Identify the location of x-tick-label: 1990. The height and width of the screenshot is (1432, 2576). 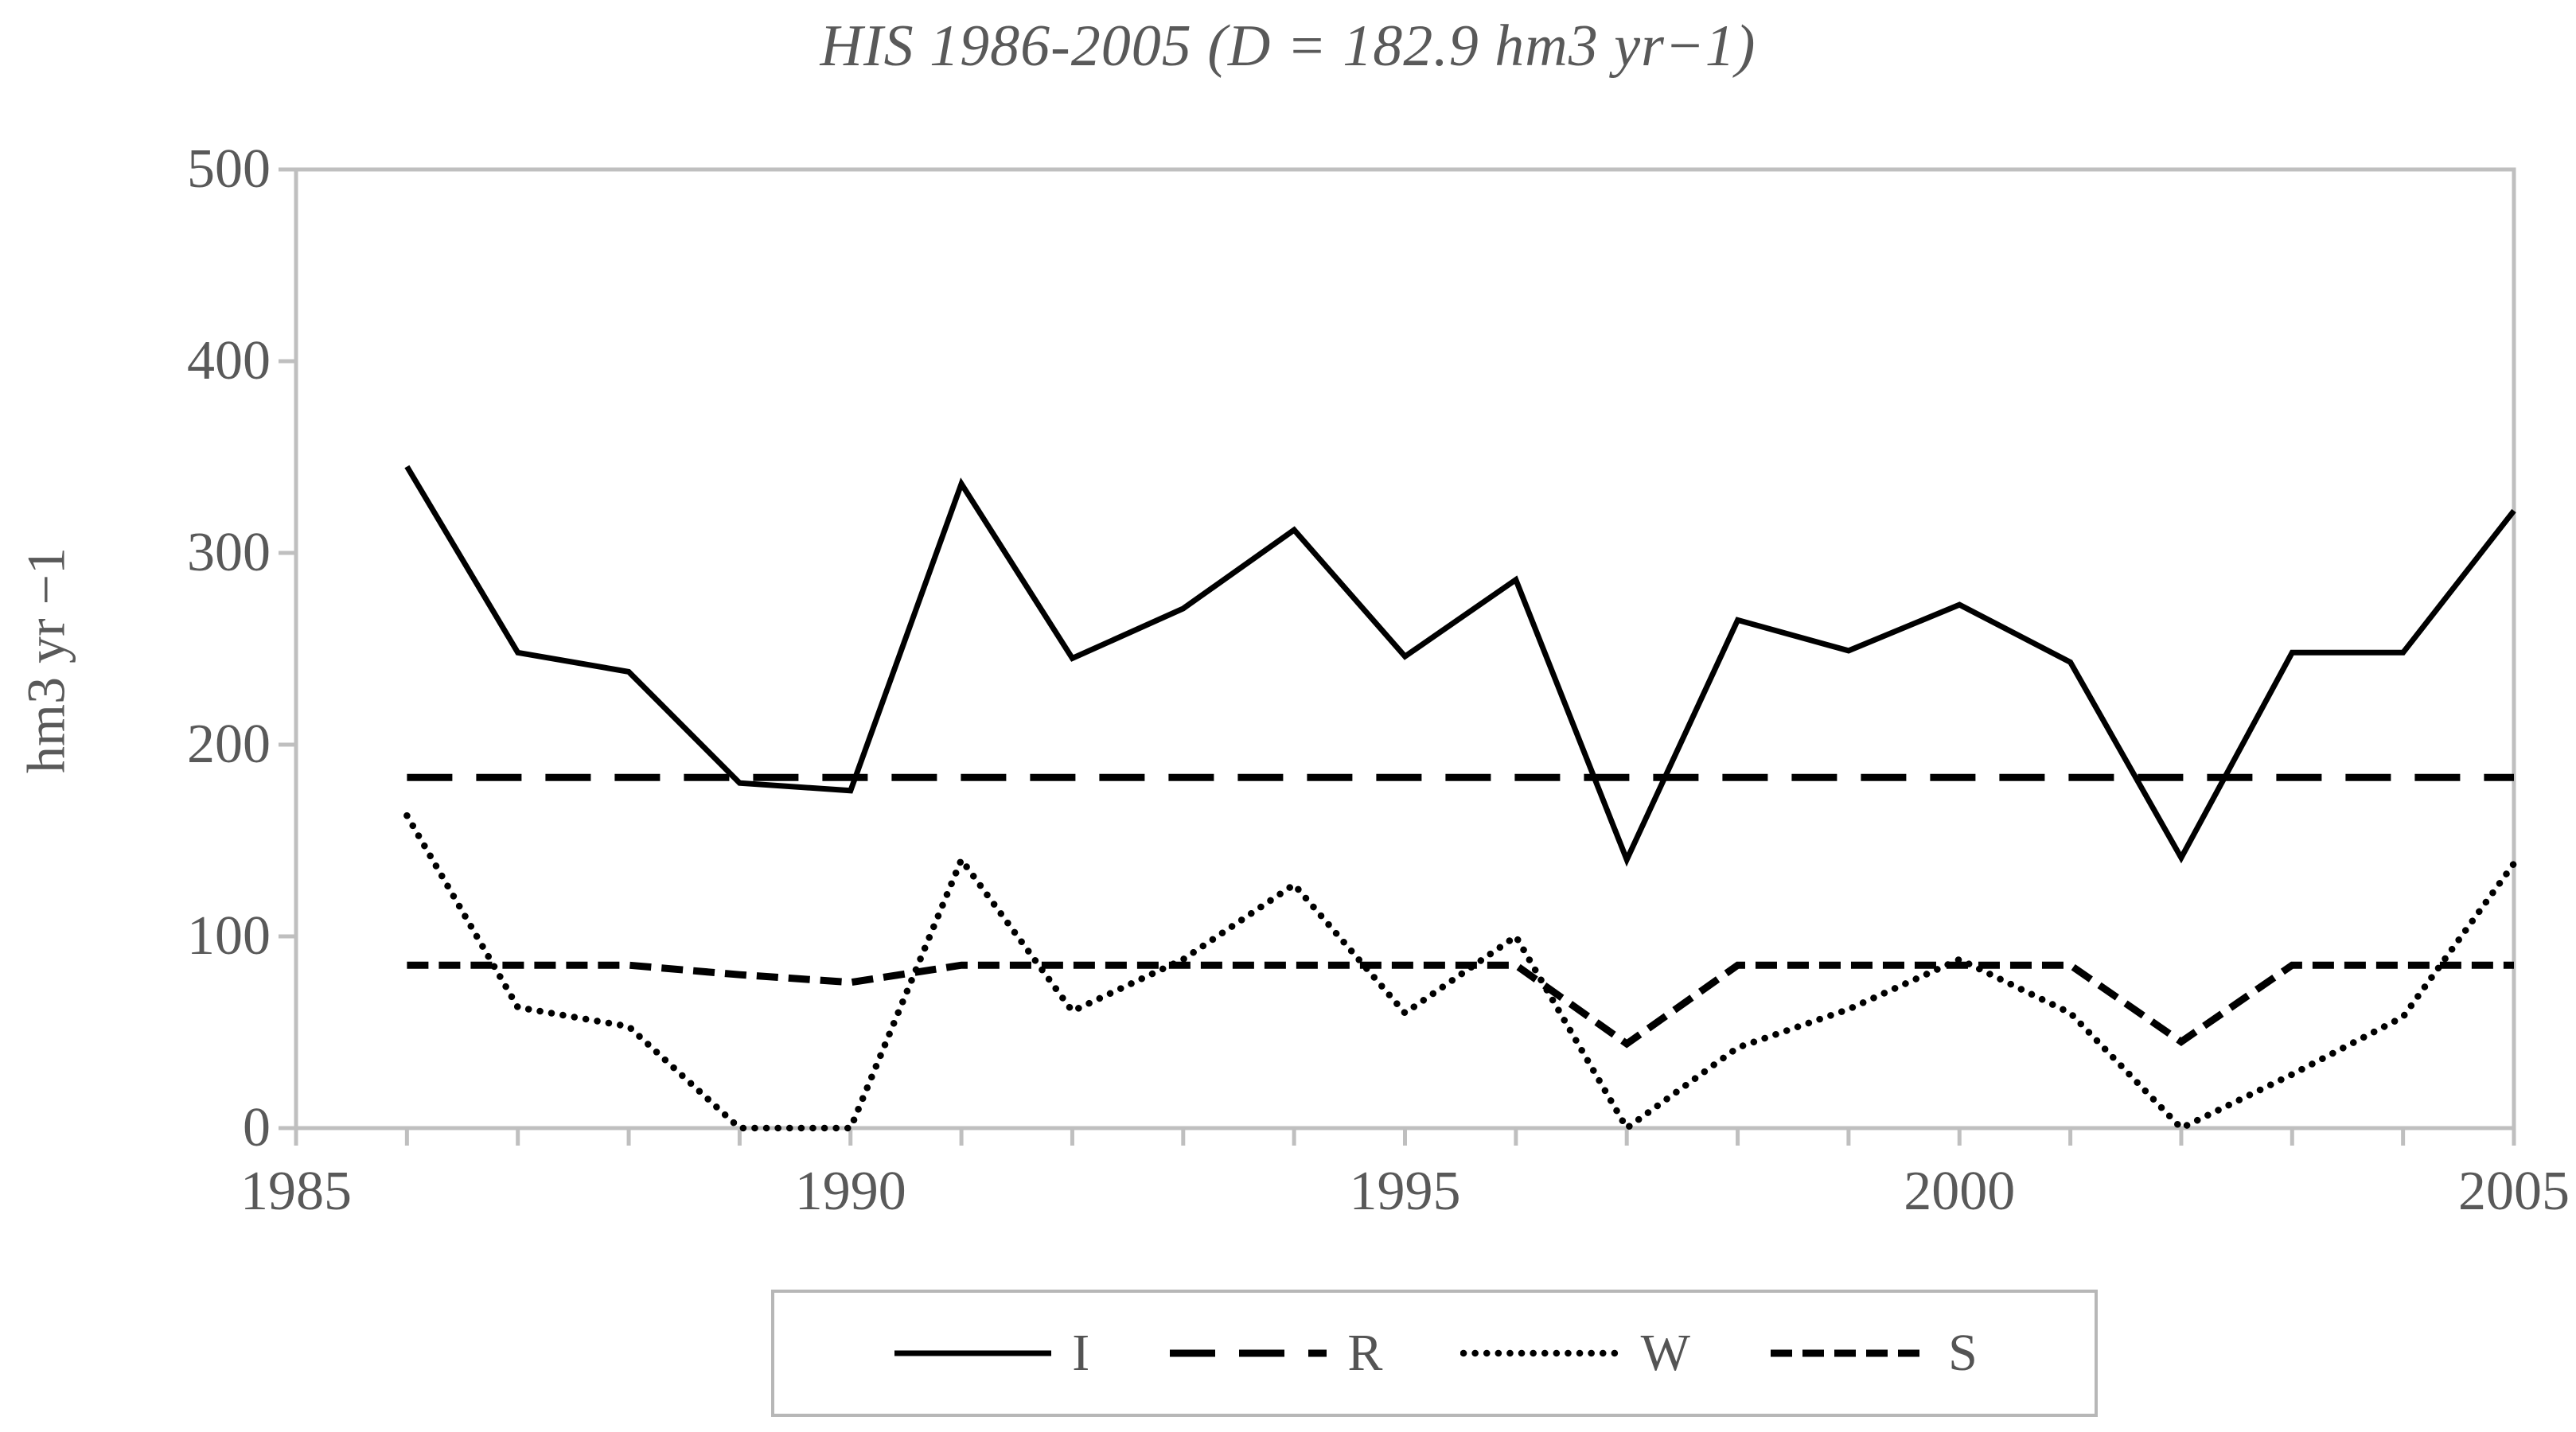
(850, 1191).